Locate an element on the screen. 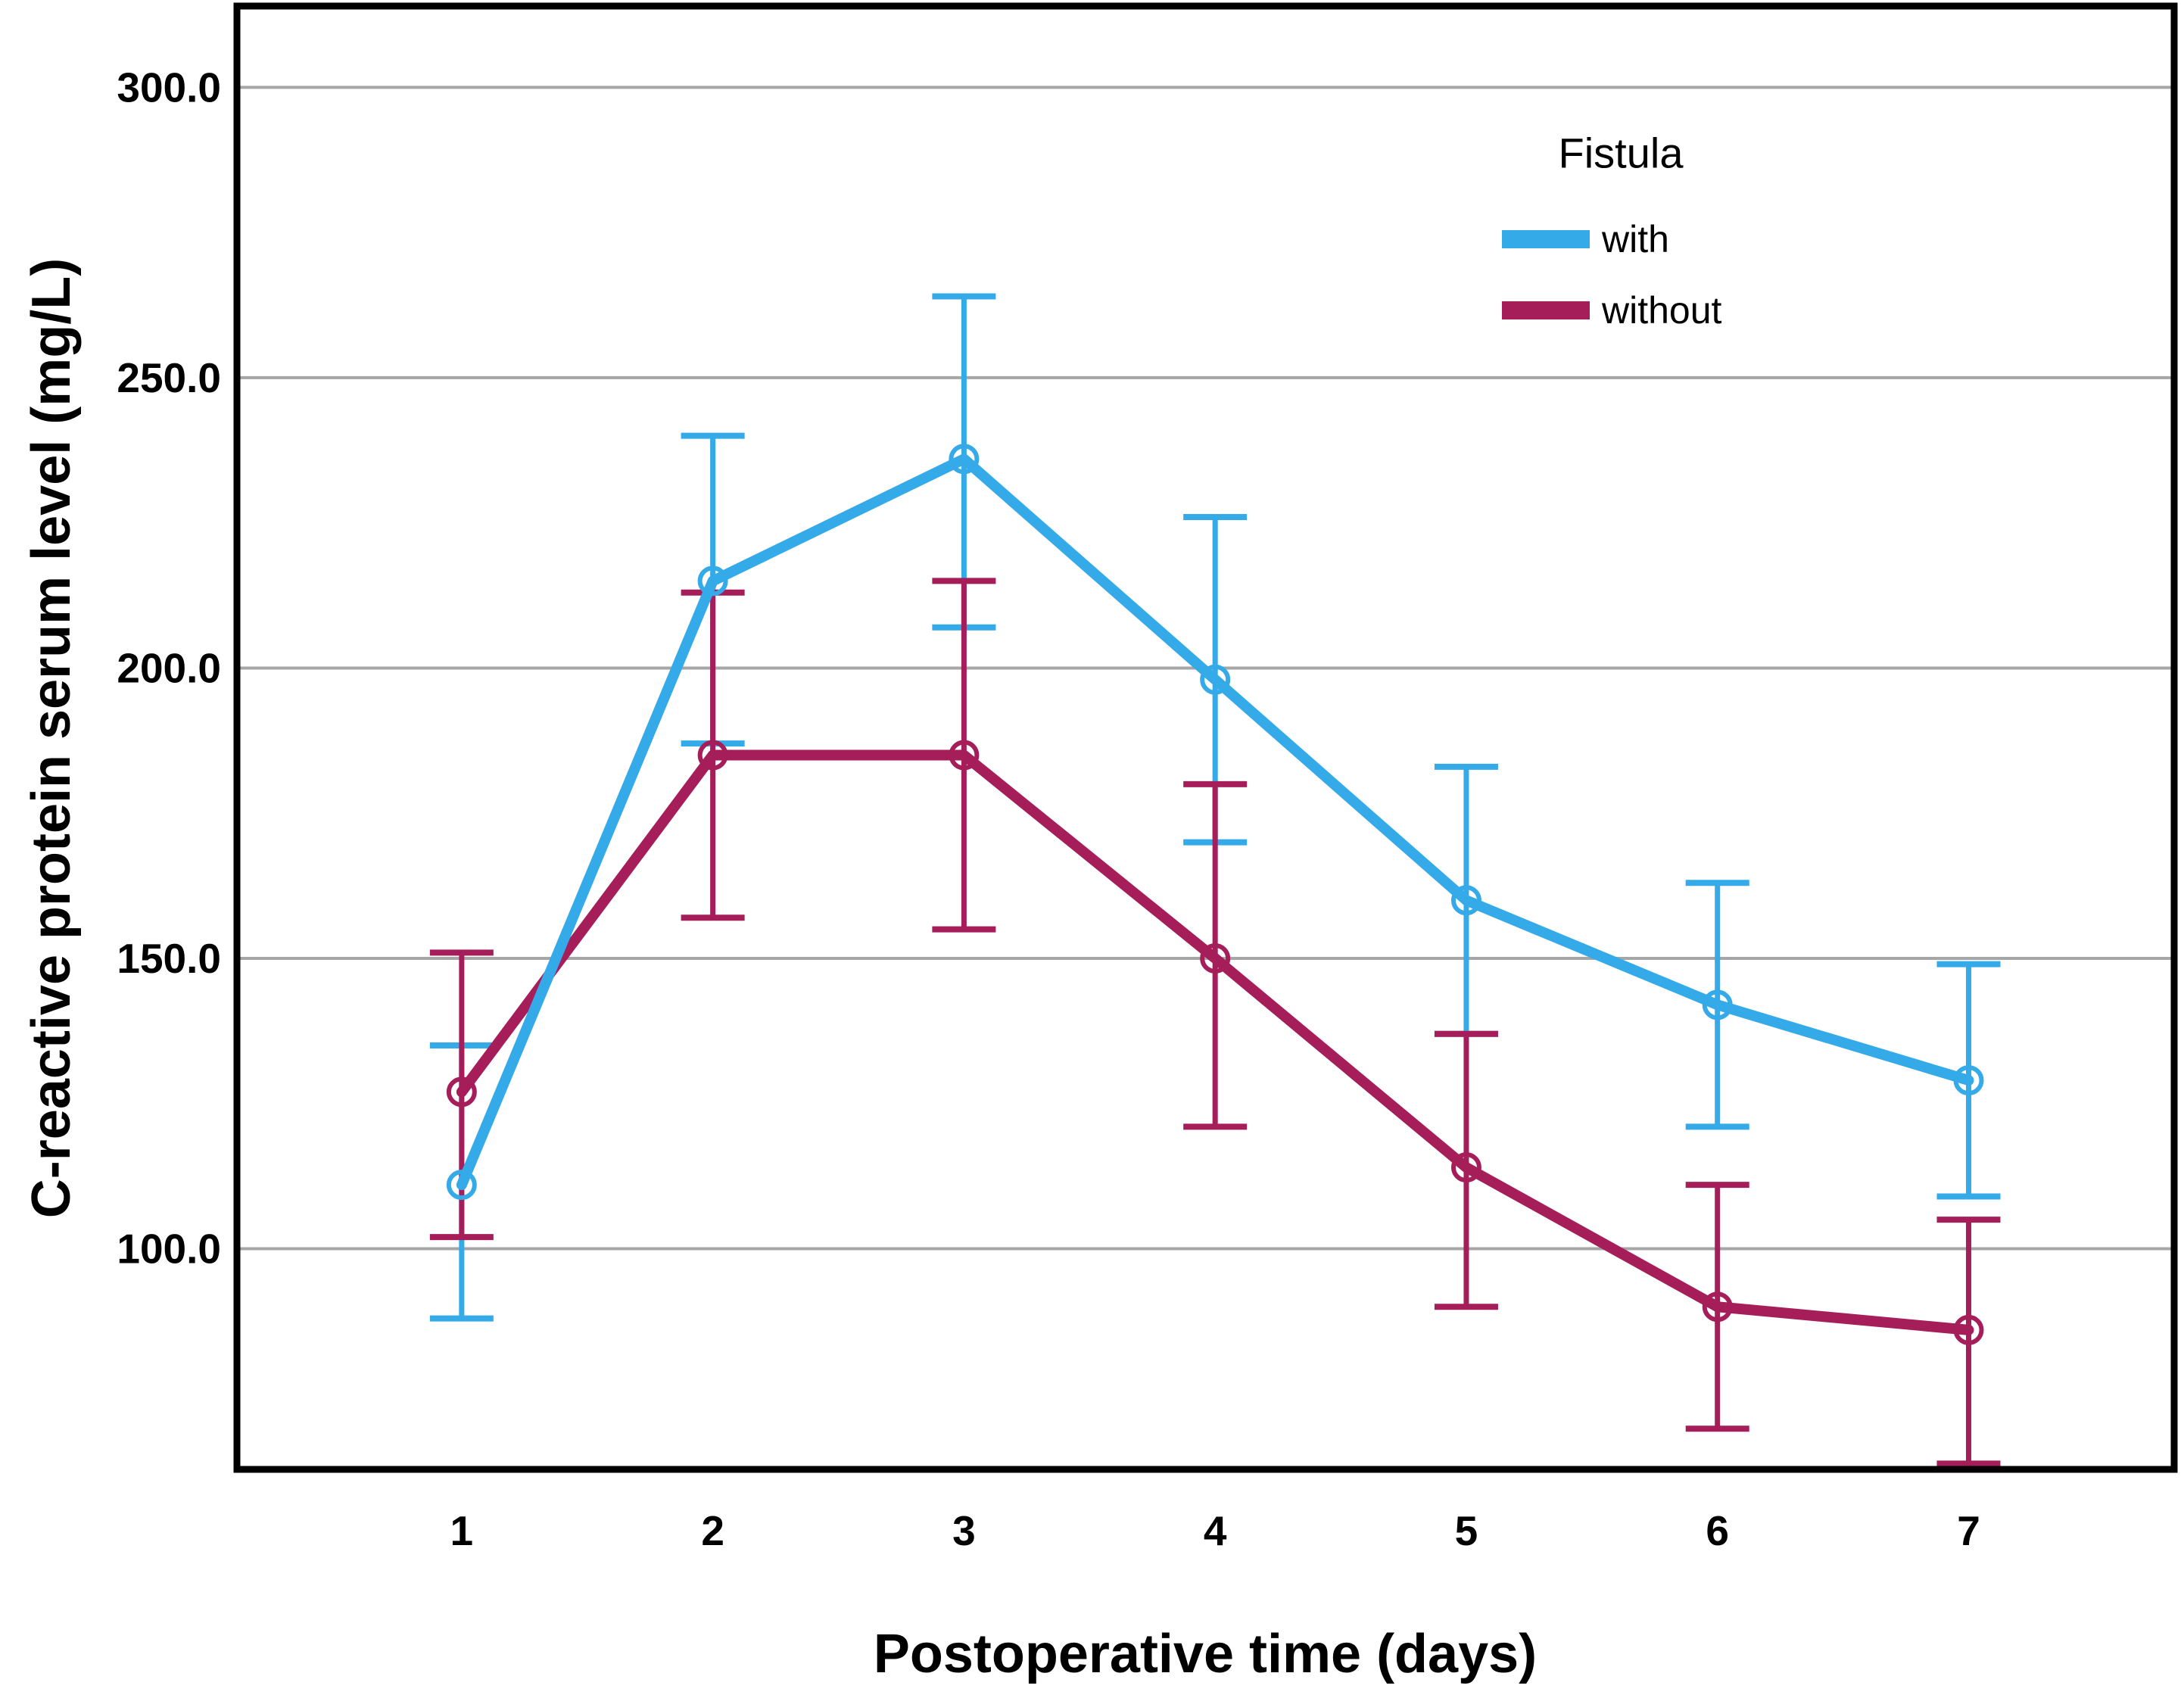 This screenshot has height=1698, width=2184. y-tick-label-150: 150.0 is located at coordinates (169, 958).